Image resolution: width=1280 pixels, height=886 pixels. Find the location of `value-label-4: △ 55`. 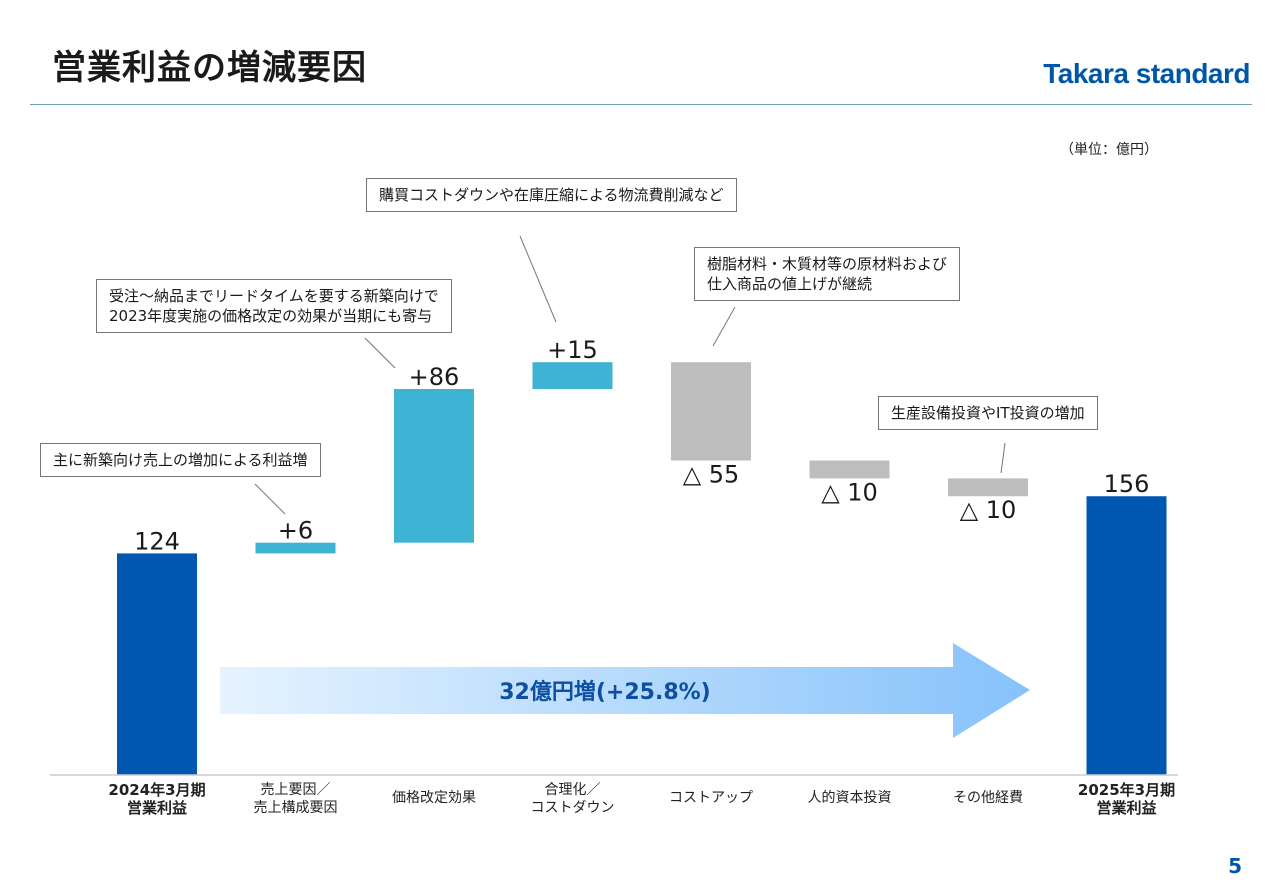

value-label-4: △ 55 is located at coordinates (711, 474).